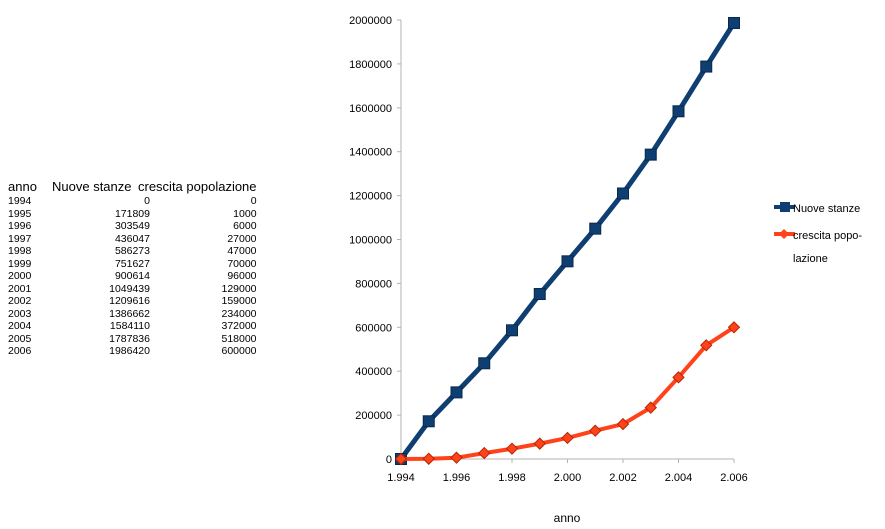 Image resolution: width=885 pixels, height=529 pixels. Describe the element at coordinates (20, 326) in the screenshot. I see `cell-anno: 2004` at that location.